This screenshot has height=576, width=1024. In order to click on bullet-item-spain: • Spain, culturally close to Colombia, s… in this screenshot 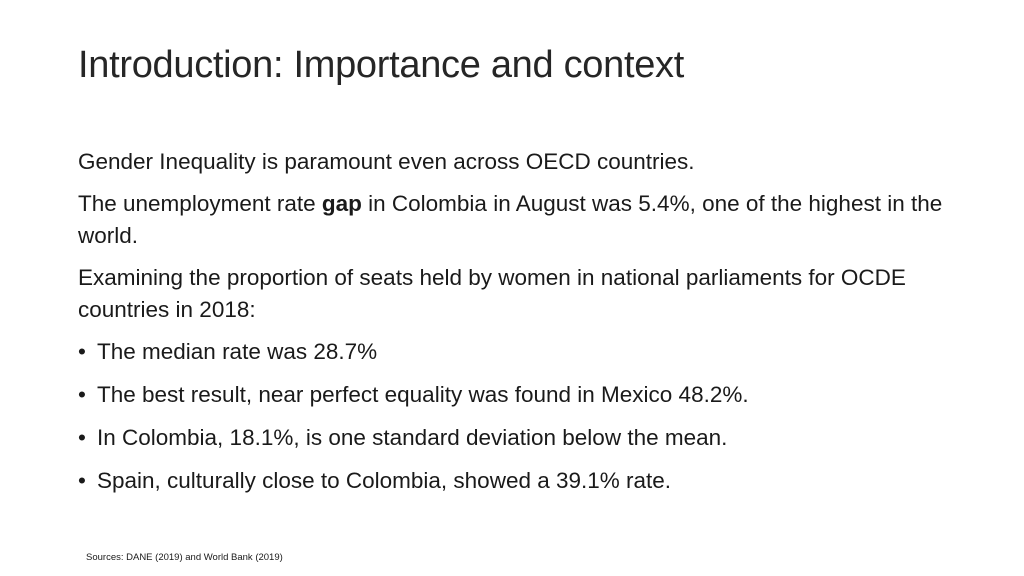, I will do `click(518, 481)`.